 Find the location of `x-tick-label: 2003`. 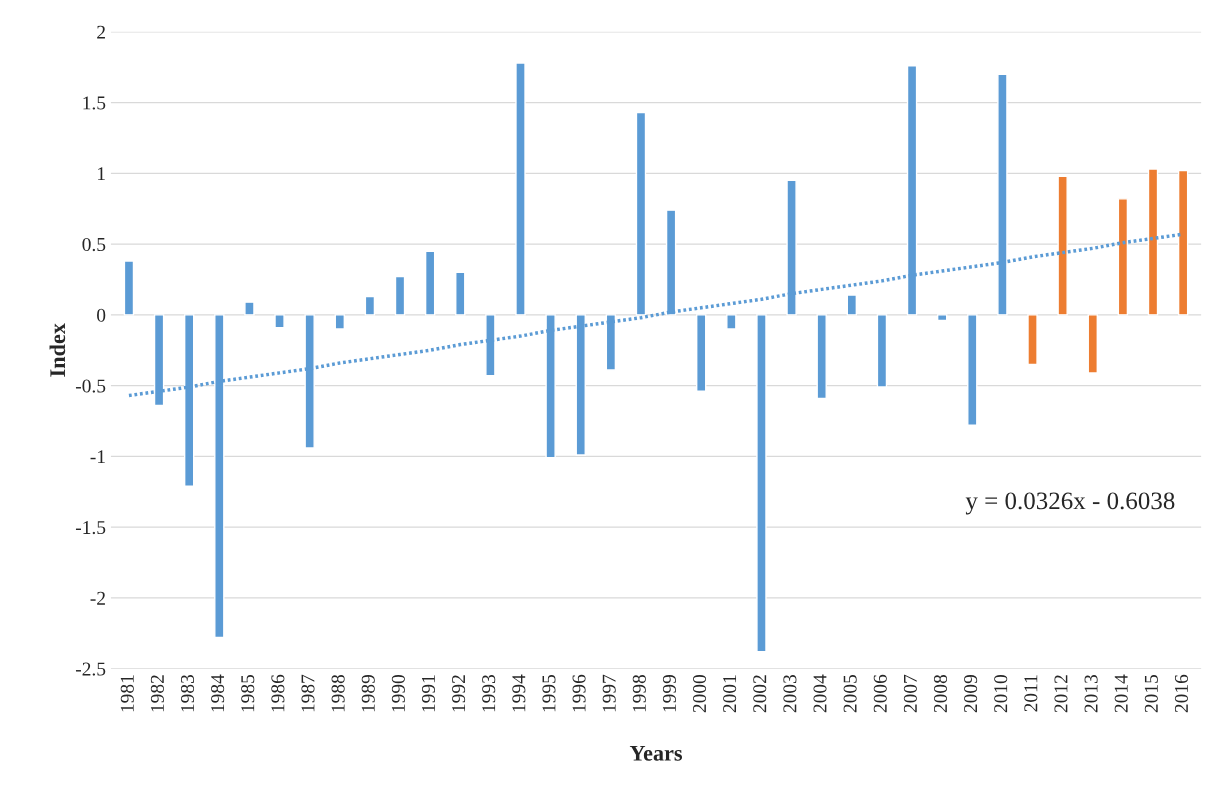

x-tick-label: 2003 is located at coordinates (790, 693).